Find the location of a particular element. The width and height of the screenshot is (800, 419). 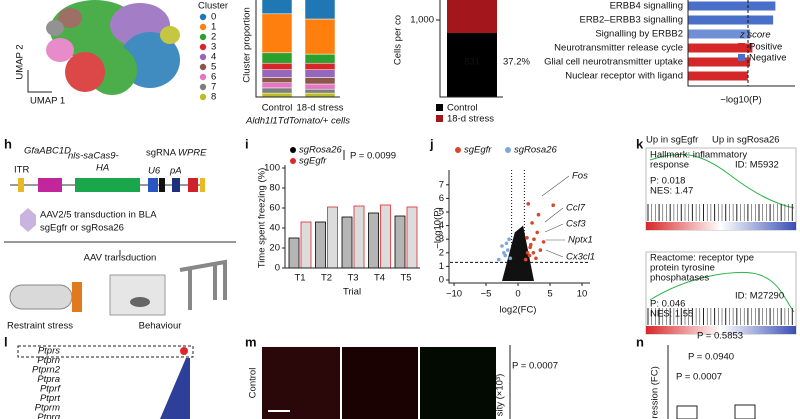

gene-label: Ptprg is located at coordinates (48, 415).